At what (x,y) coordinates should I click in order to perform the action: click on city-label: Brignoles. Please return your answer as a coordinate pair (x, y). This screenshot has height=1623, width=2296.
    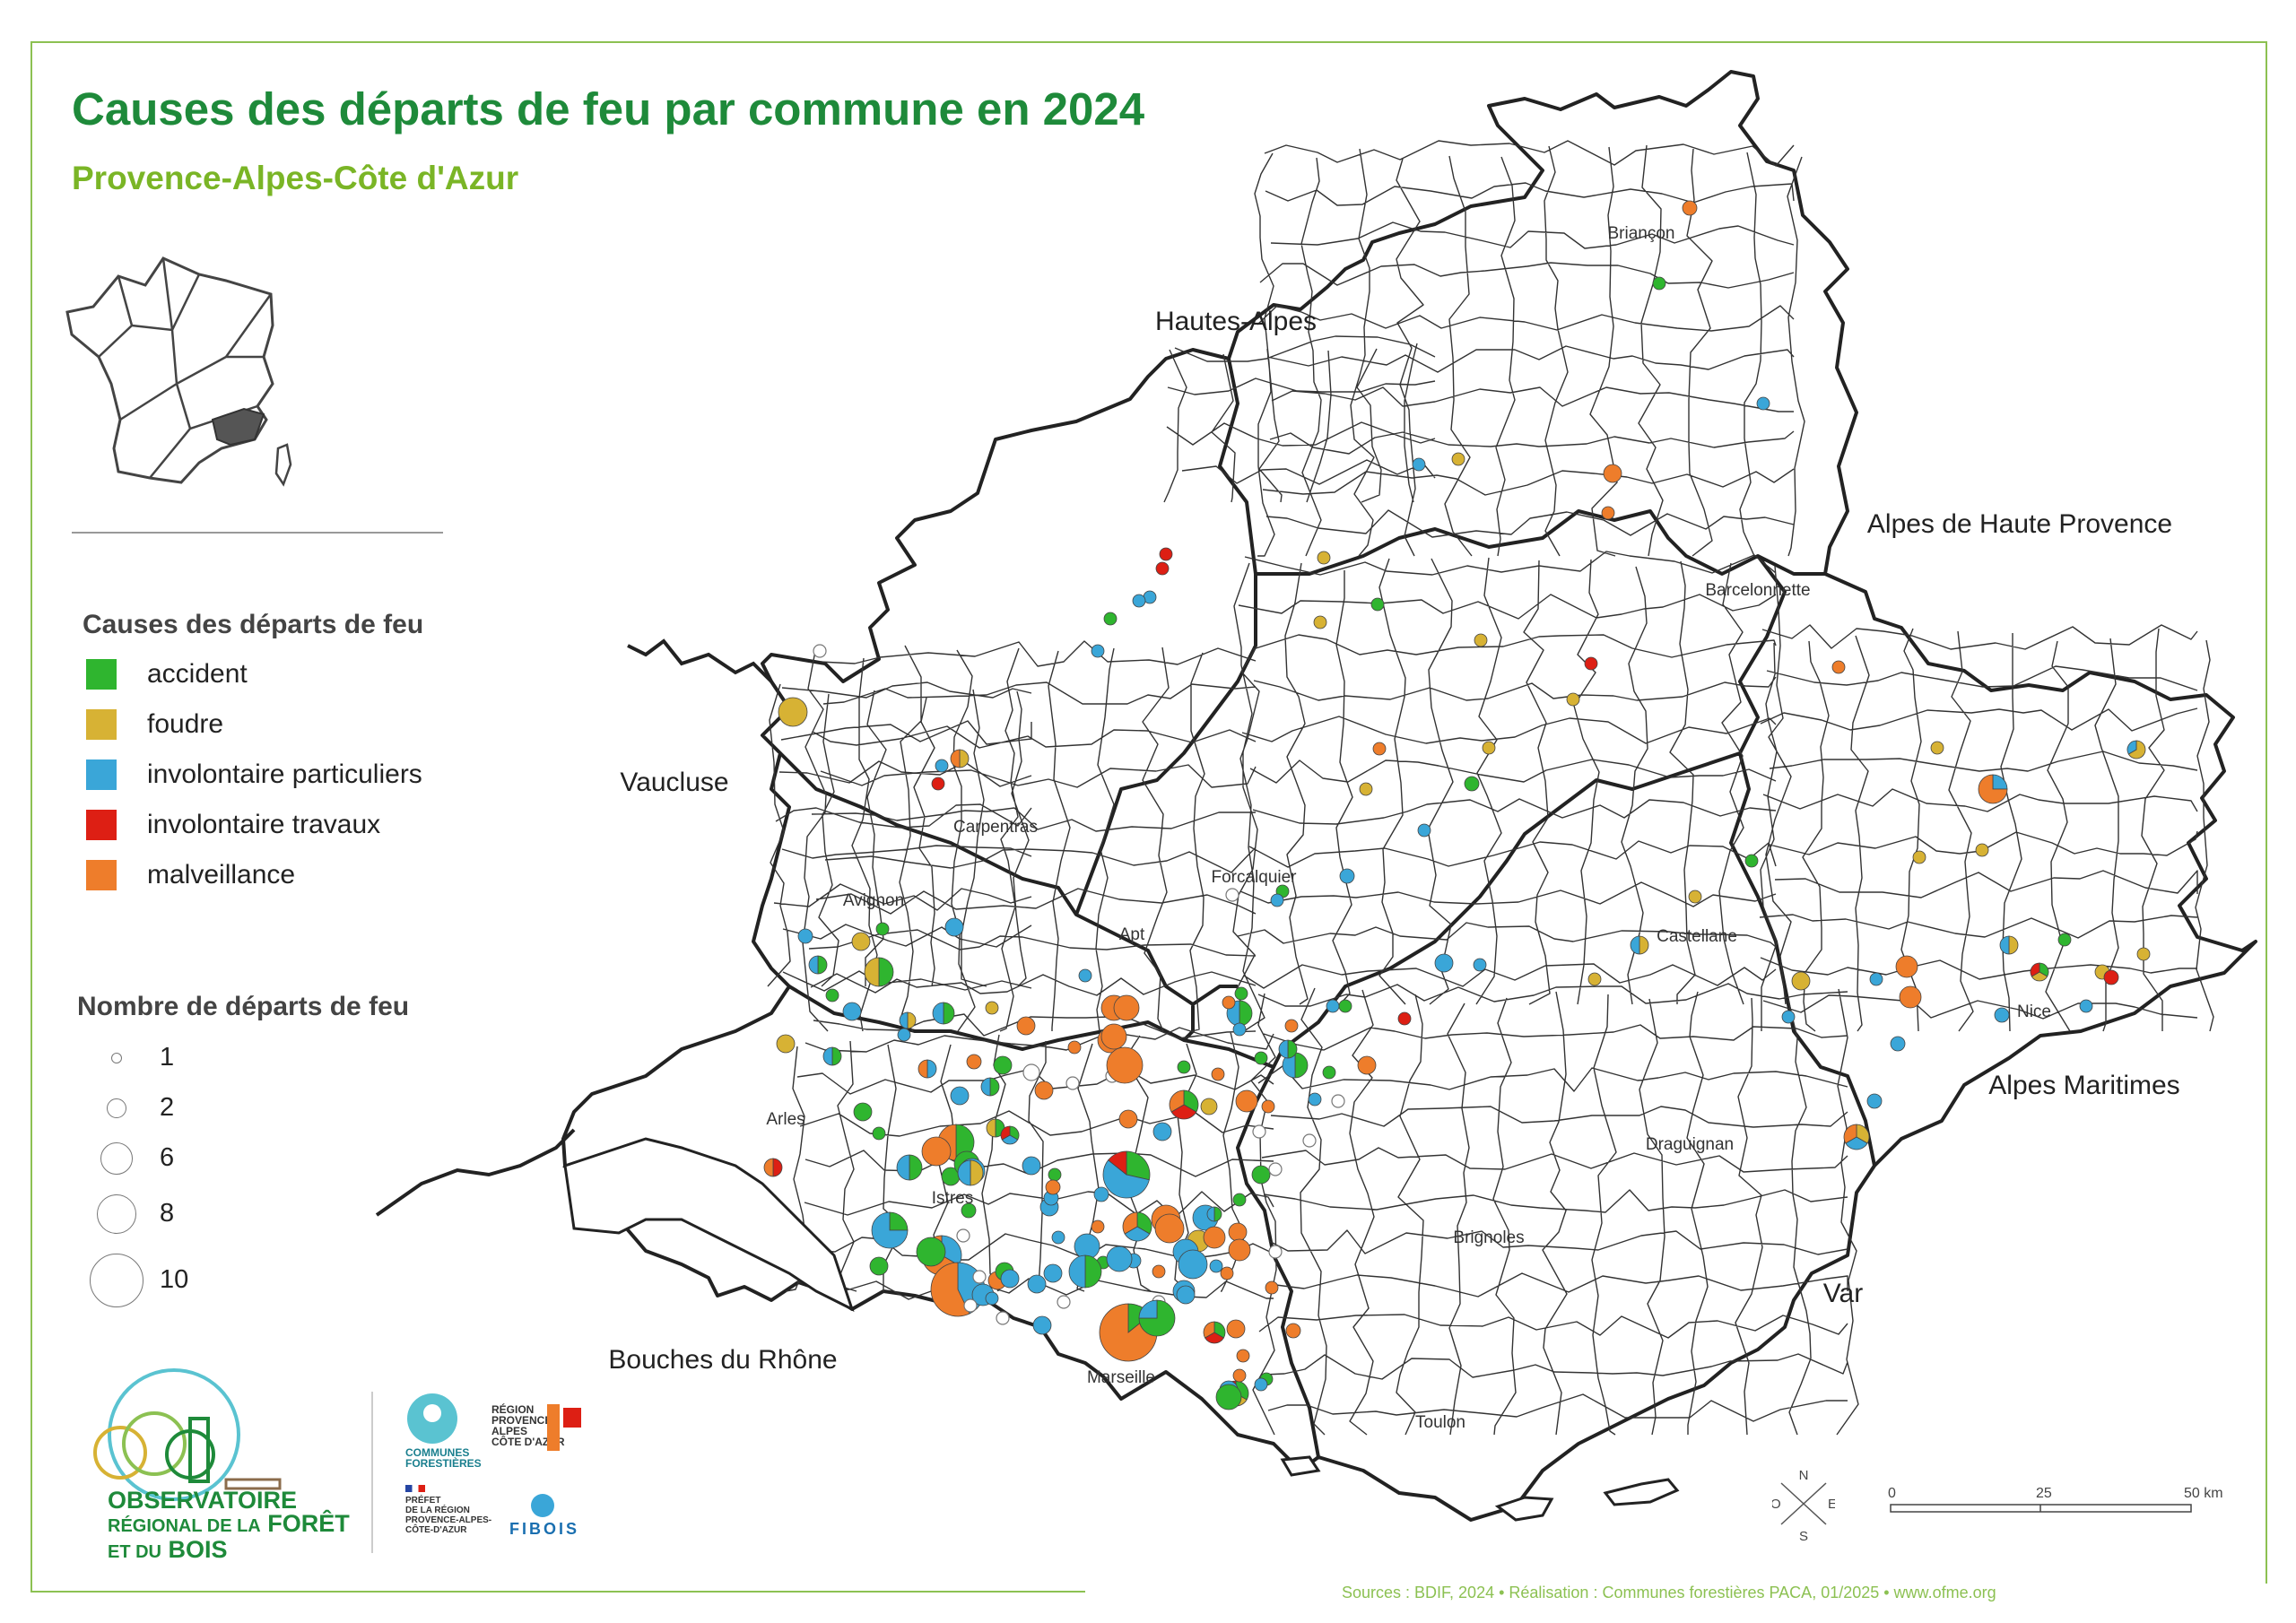
    Looking at the image, I should click on (1488, 1237).